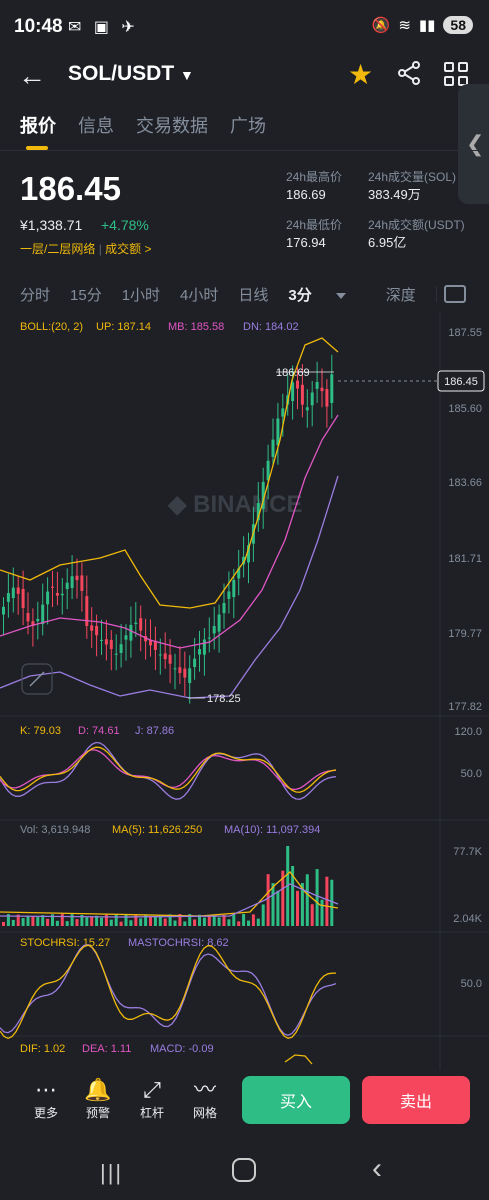  I want to click on binance-watermark: ◆ BINANCE, so click(234, 504).